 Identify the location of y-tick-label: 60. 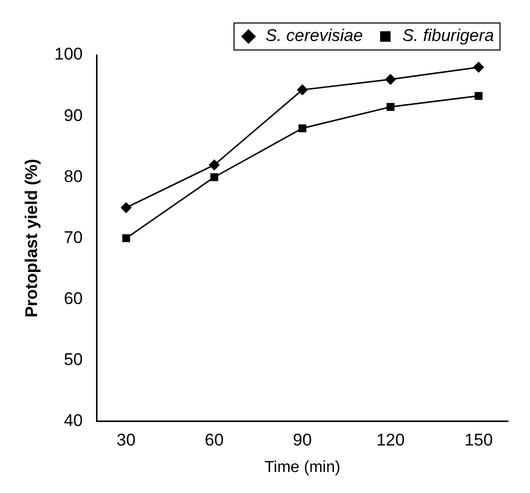
(73, 298).